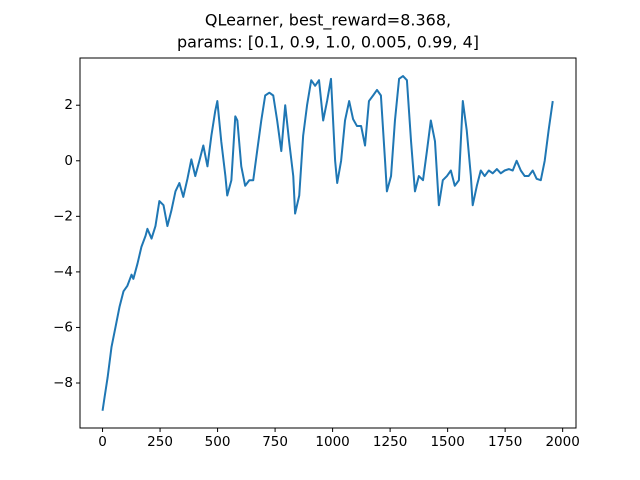  I want to click on x-tick-label: 500, so click(218, 442).